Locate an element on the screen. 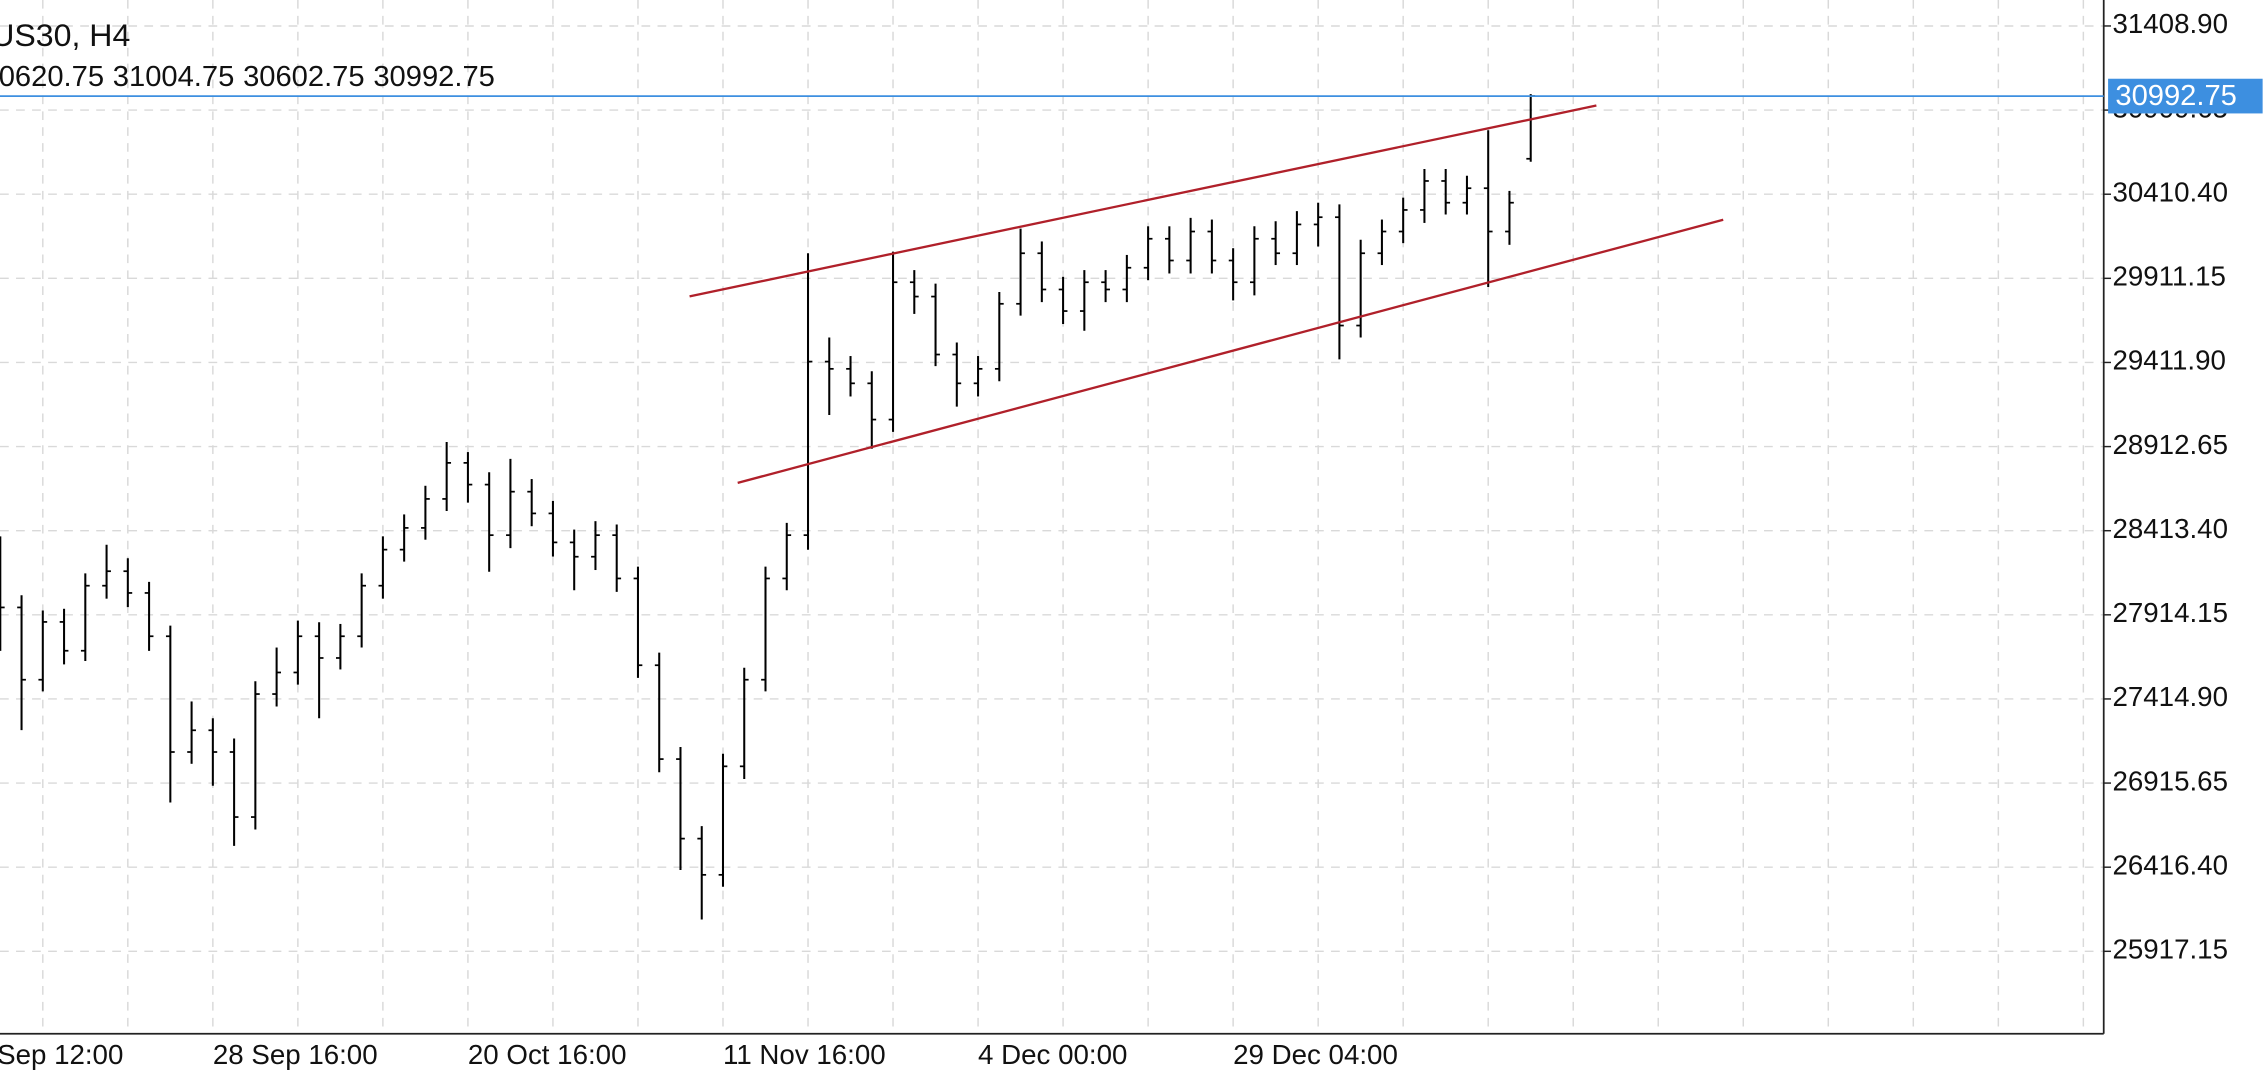 This screenshot has width=2267, height=1080. y-tick-label: 28912.65 is located at coordinates (2170, 444).